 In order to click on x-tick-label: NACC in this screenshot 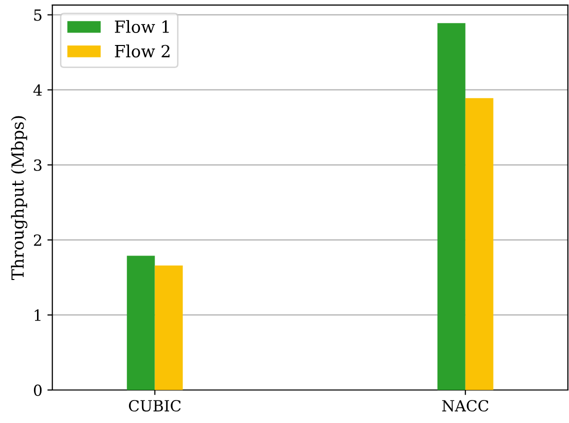, I will do `click(465, 406)`.